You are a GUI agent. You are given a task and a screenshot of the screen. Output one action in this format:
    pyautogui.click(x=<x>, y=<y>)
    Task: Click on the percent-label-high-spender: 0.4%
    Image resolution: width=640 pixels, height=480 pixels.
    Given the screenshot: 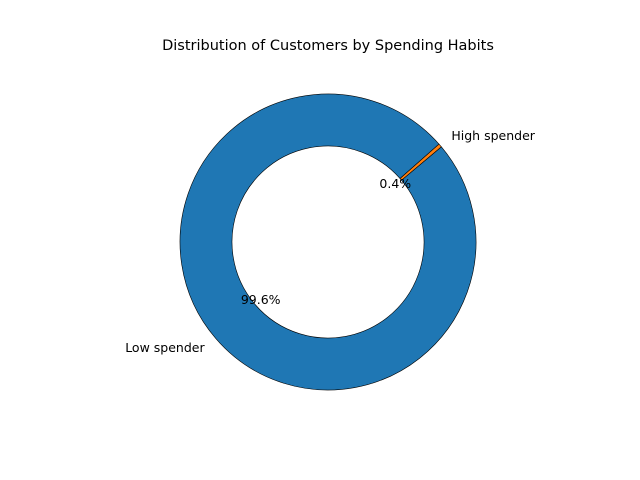 What is the action you would take?
    pyautogui.click(x=395, y=183)
    